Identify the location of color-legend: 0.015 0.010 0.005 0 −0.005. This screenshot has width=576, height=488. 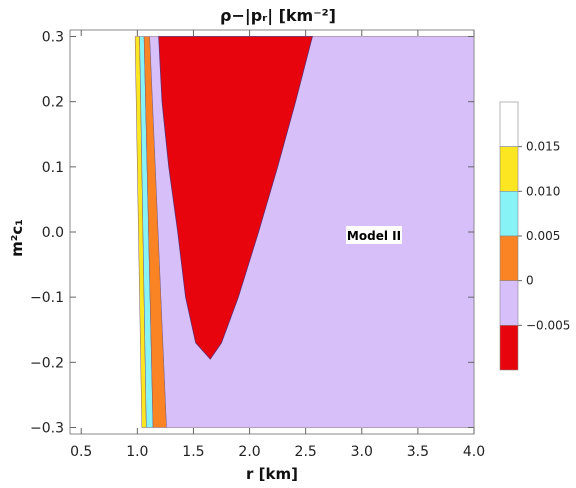
(534, 236).